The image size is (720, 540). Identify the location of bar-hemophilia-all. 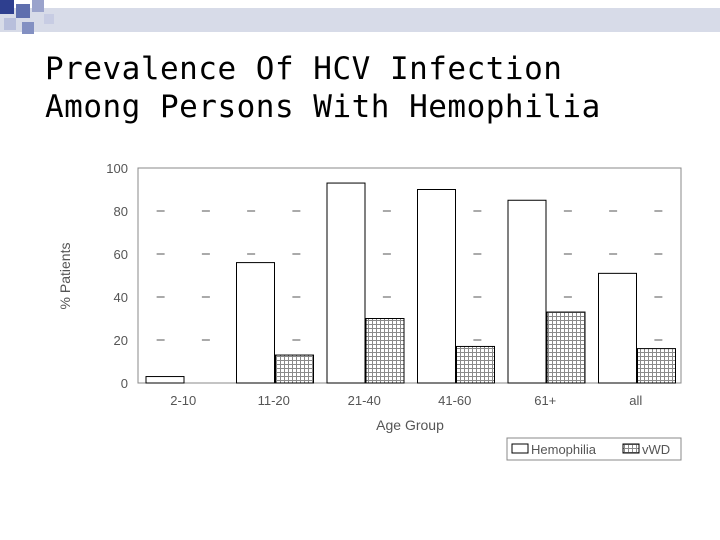
(617, 328).